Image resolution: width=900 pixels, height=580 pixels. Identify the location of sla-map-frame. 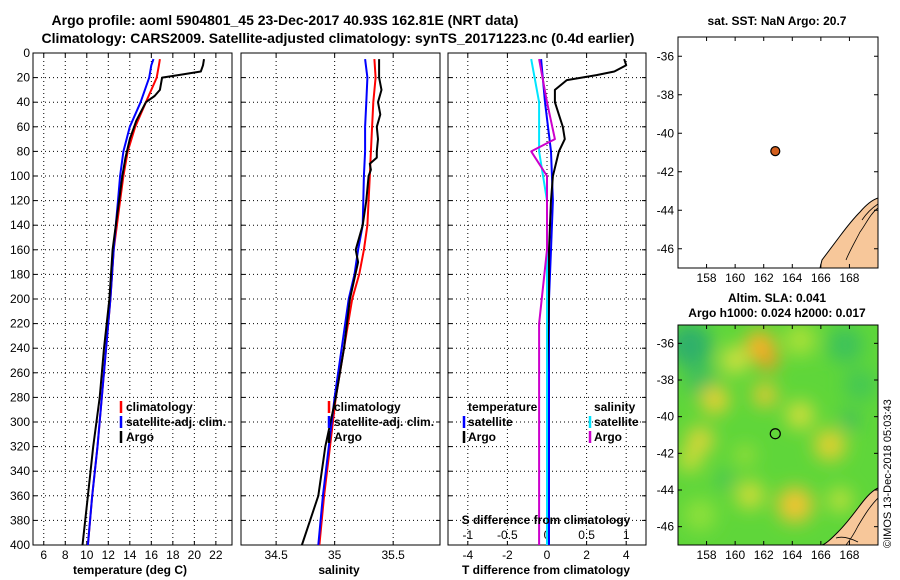
(778, 435).